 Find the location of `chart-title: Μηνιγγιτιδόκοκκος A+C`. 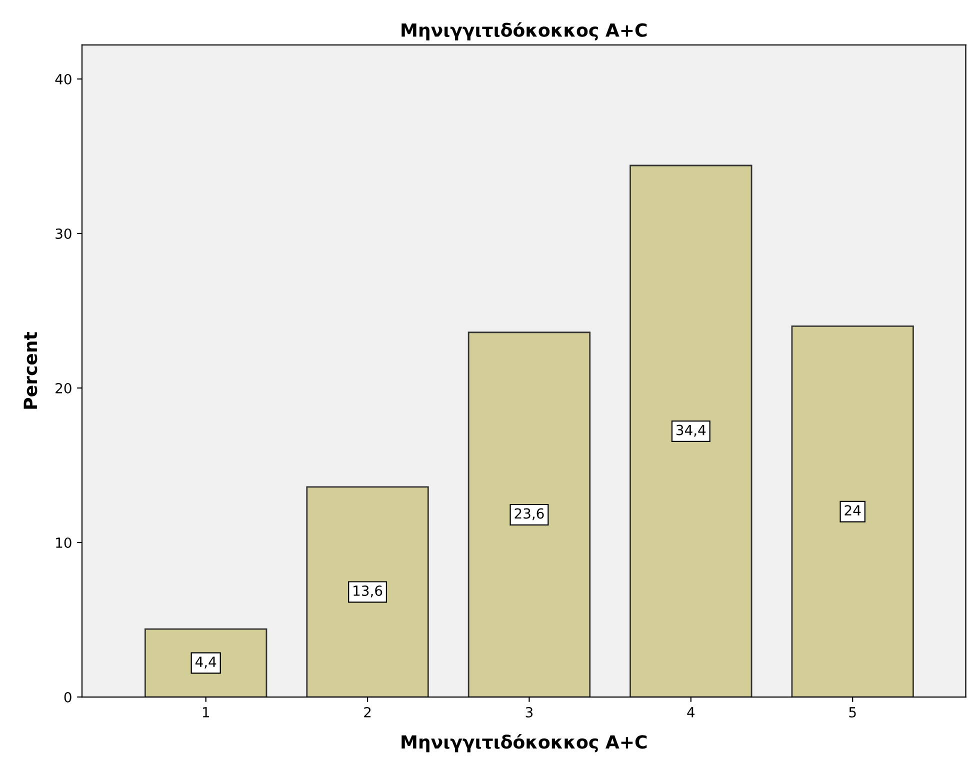

chart-title: Μηνιγγιτιδόκοκκος A+C is located at coordinates (524, 31).